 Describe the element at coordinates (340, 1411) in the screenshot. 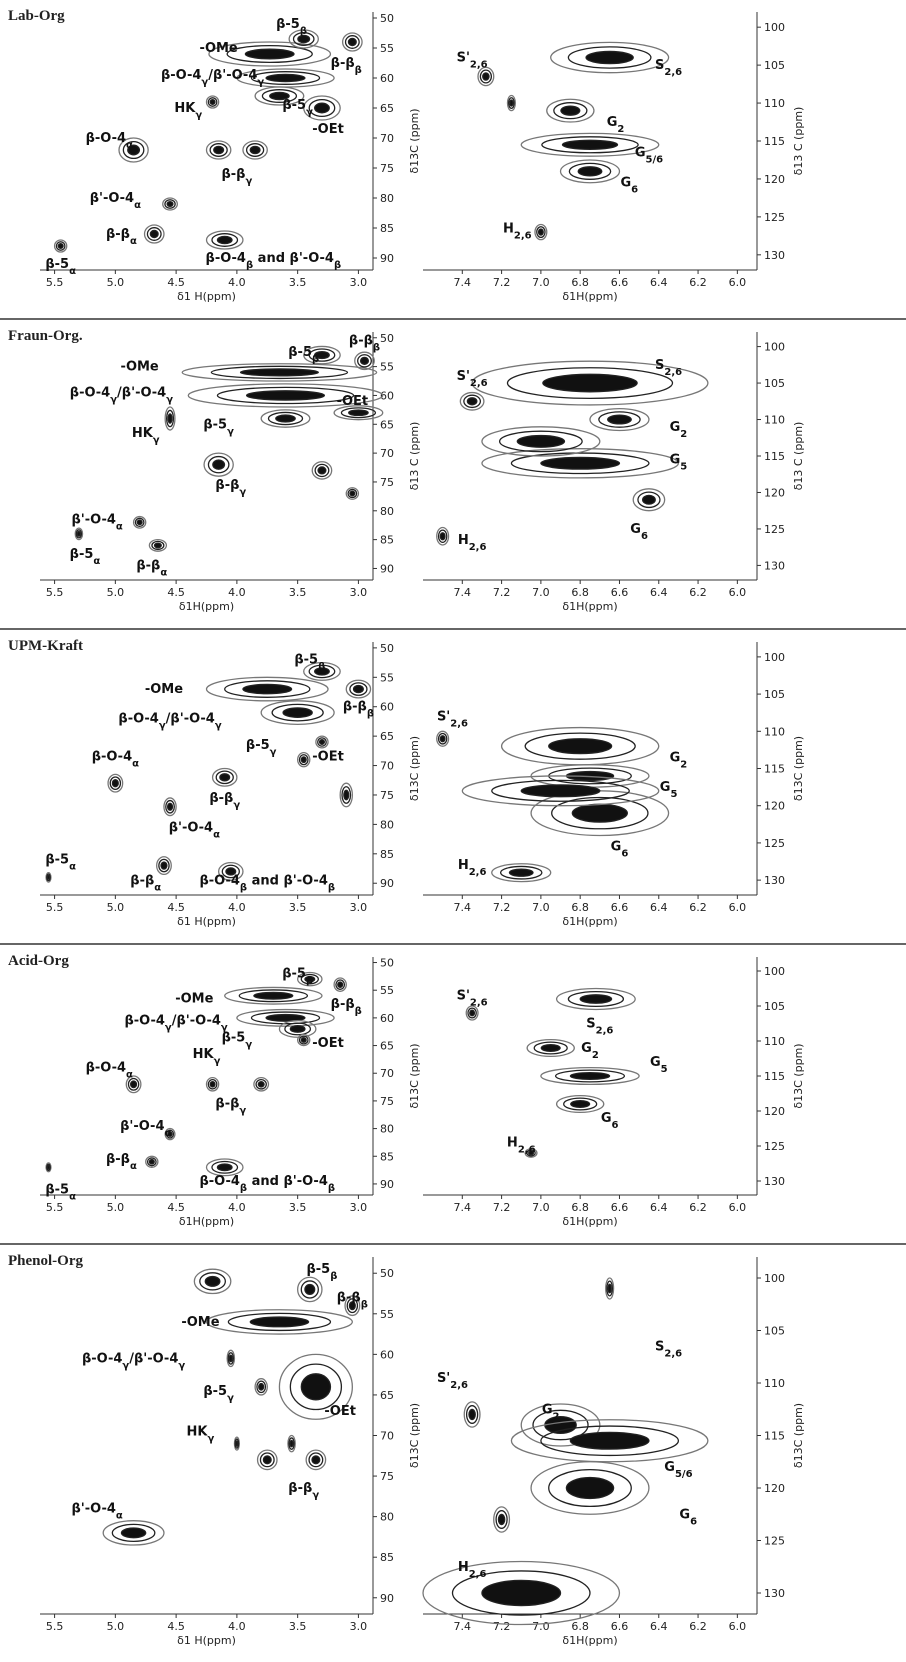

I see `label-text: -OEt` at that location.